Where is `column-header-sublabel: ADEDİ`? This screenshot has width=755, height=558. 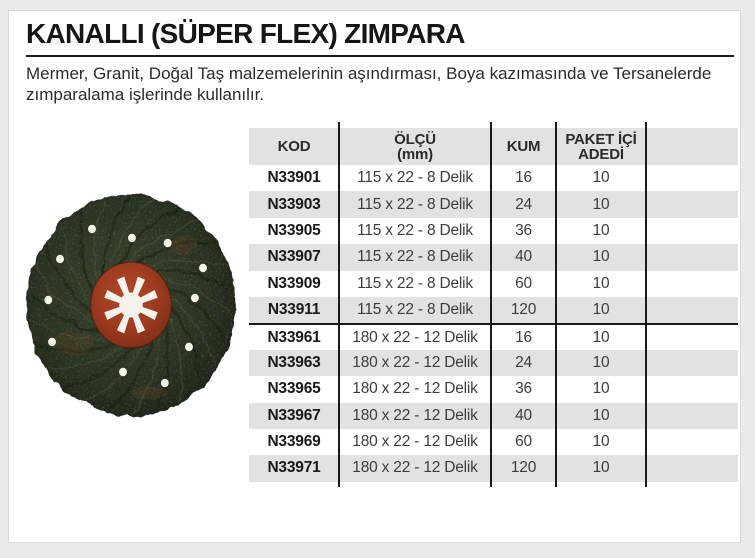
column-header-sublabel: ADEDİ is located at coordinates (601, 154).